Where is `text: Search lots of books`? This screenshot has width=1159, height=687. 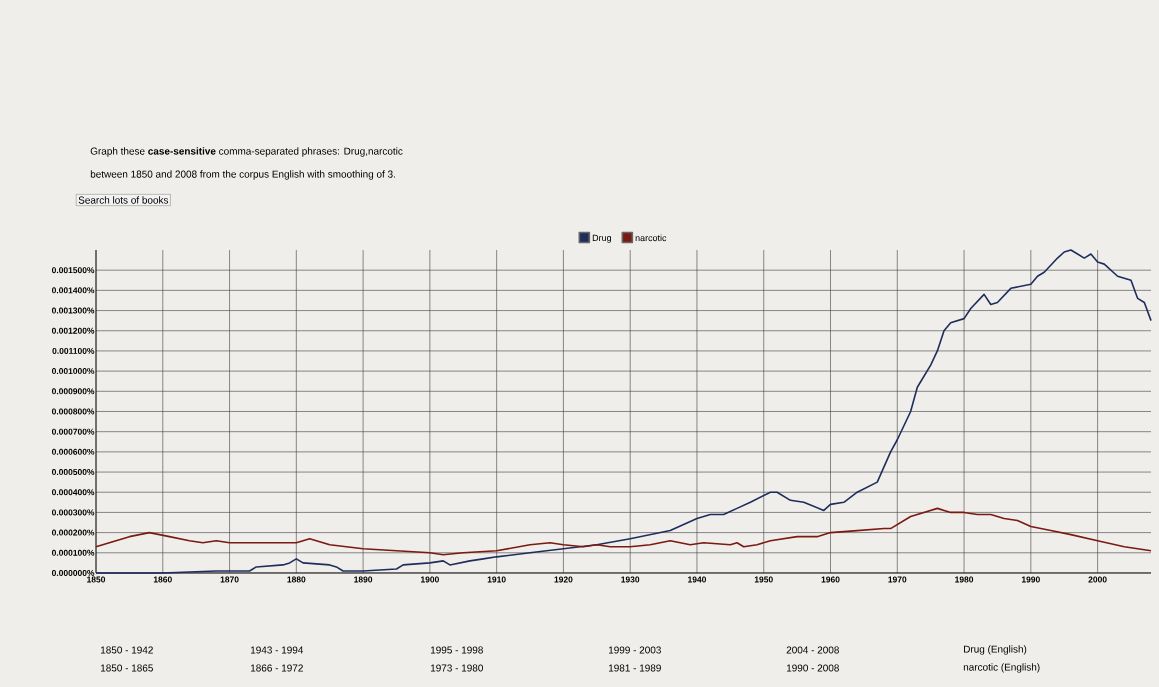 text: Search lots of books is located at coordinates (123, 200).